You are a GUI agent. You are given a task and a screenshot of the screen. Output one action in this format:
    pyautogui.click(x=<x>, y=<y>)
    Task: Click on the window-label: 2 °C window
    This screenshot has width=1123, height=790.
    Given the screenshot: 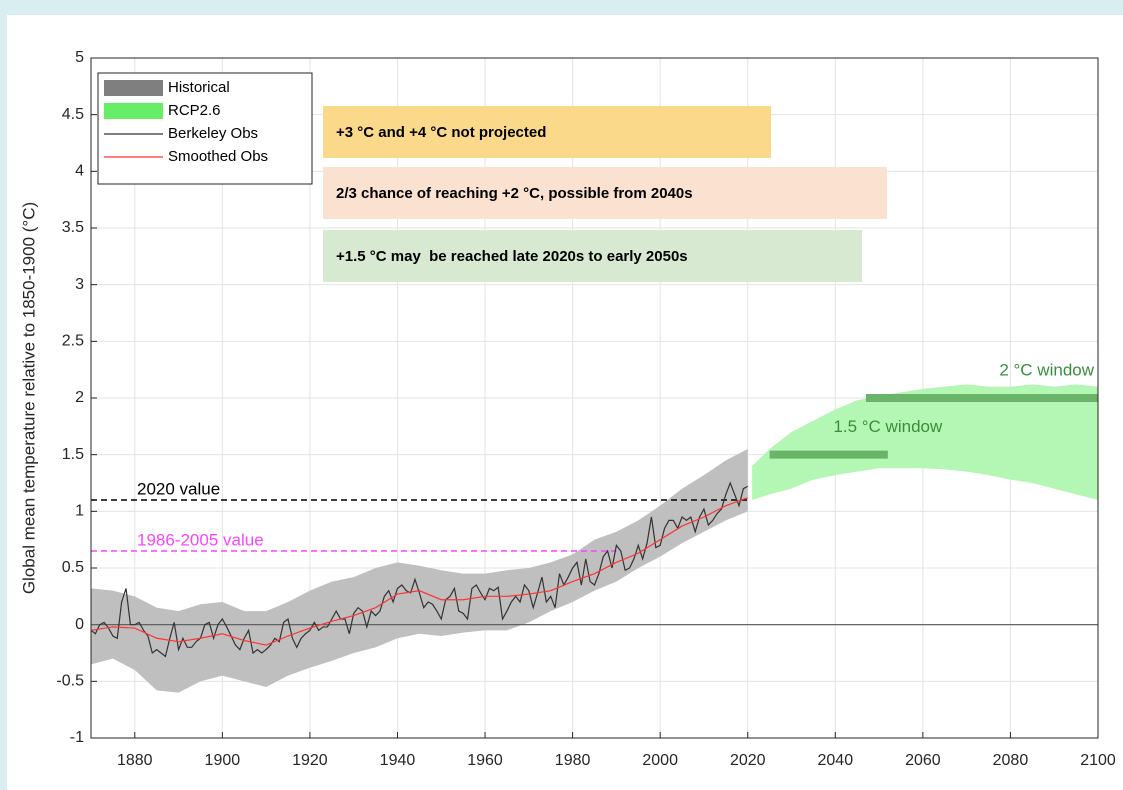 What is the action you would take?
    pyautogui.click(x=1046, y=369)
    